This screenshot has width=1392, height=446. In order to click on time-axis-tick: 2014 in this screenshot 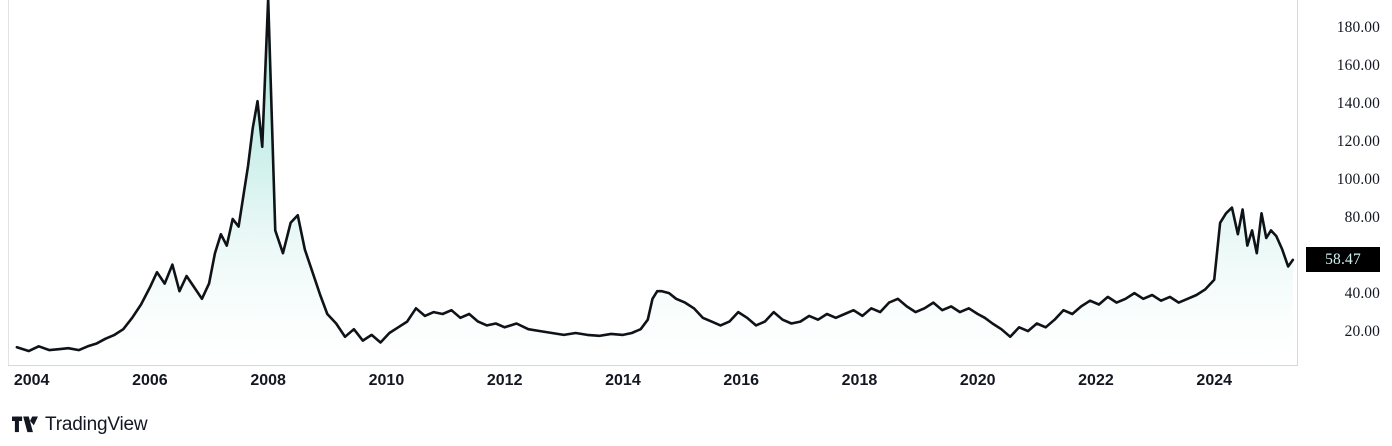, I will do `click(623, 380)`.